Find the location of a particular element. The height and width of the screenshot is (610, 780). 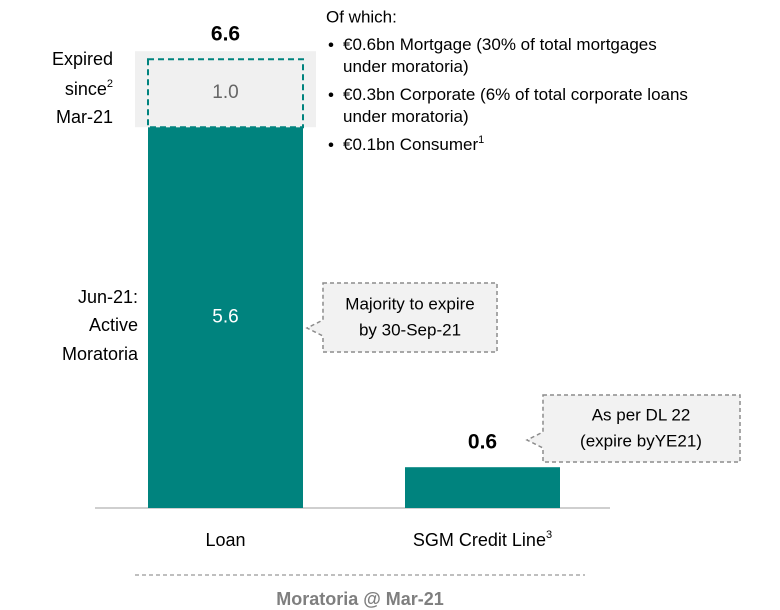

series-label: Mar-21 is located at coordinates (84, 117).